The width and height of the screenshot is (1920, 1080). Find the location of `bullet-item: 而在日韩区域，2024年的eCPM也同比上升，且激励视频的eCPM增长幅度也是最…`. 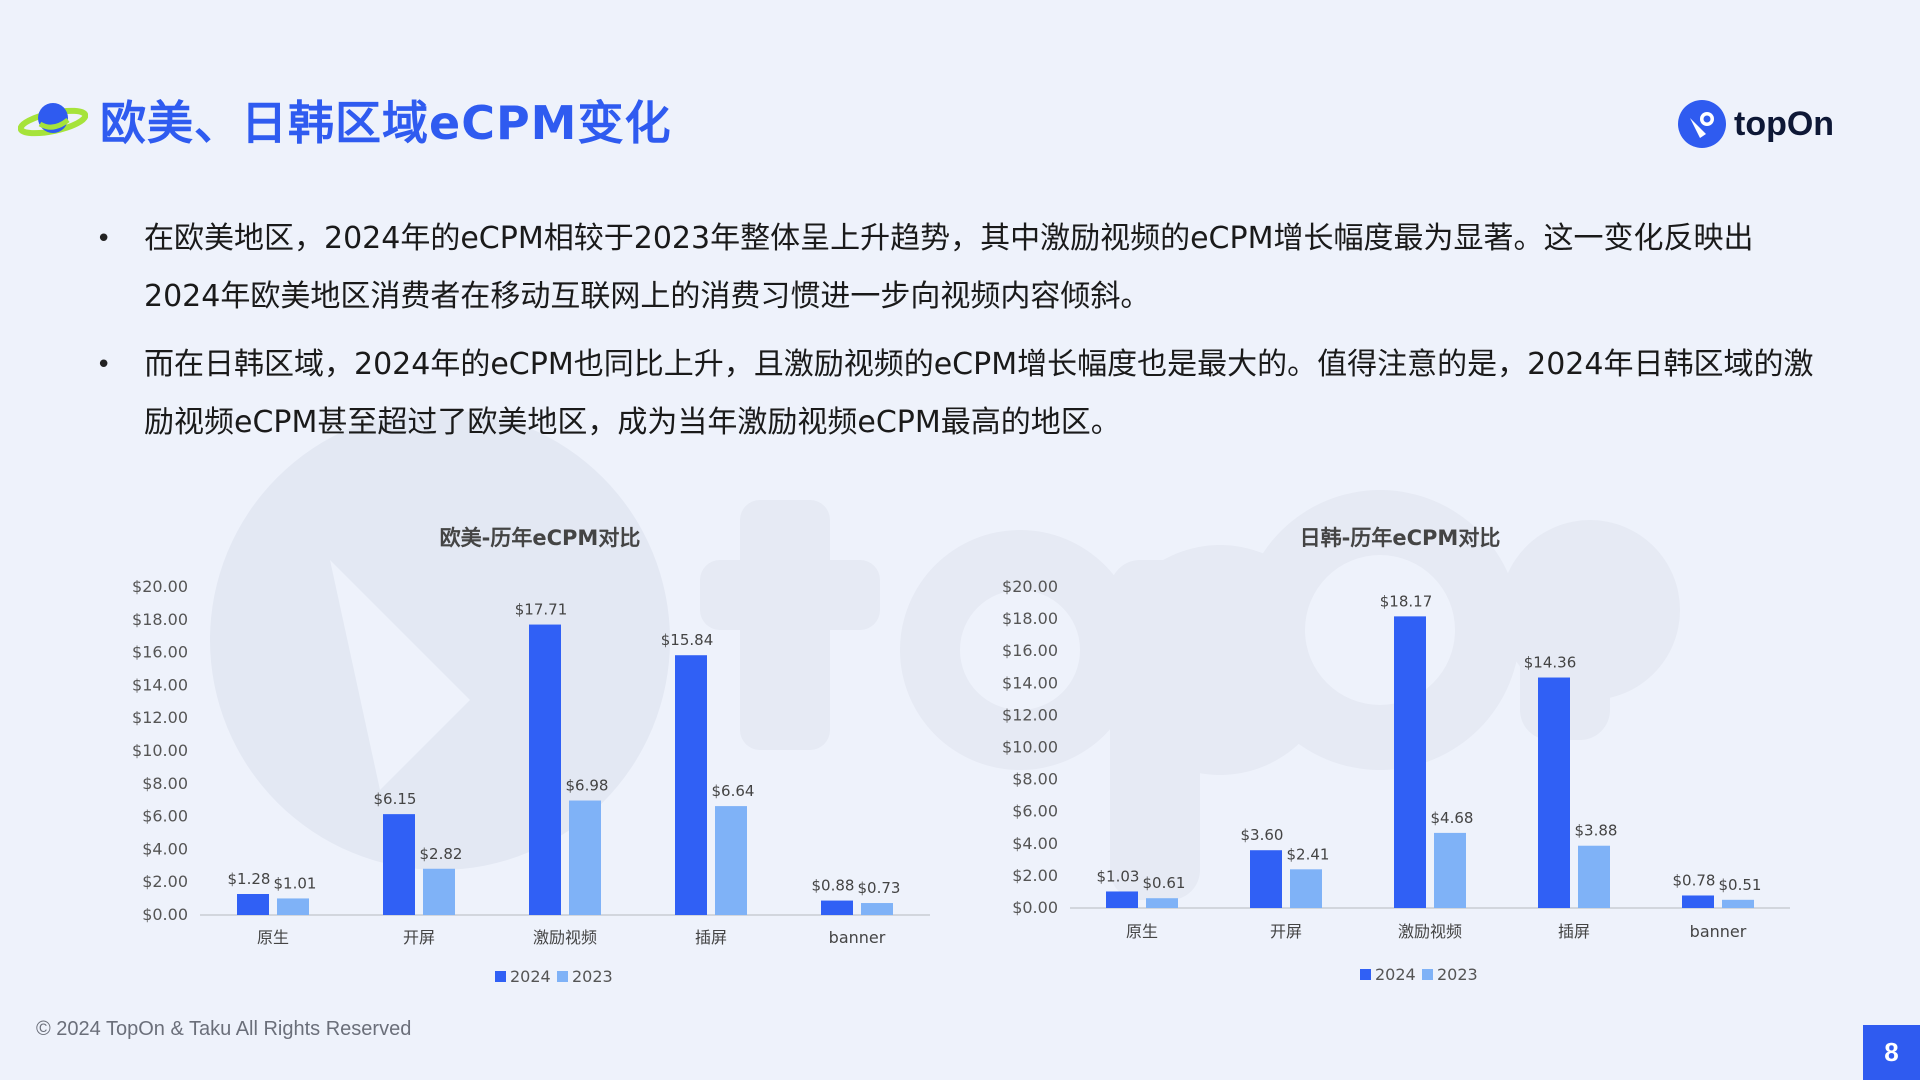

bullet-item: 而在日韩区域，2024年的eCPM也同比上升，且激励视频的eCPM增长幅度也是最… is located at coordinates (956, 394).